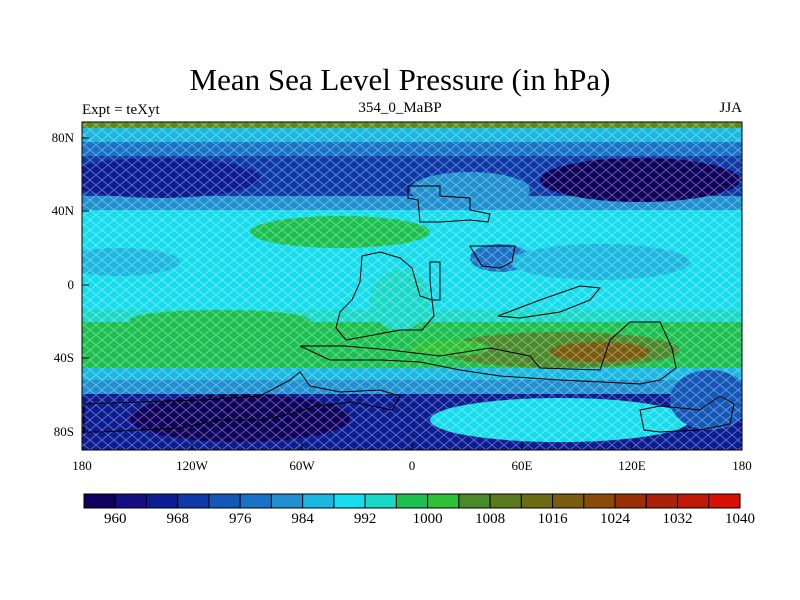 The image size is (800, 600). I want to click on colorbar-label: 976, so click(240, 519).